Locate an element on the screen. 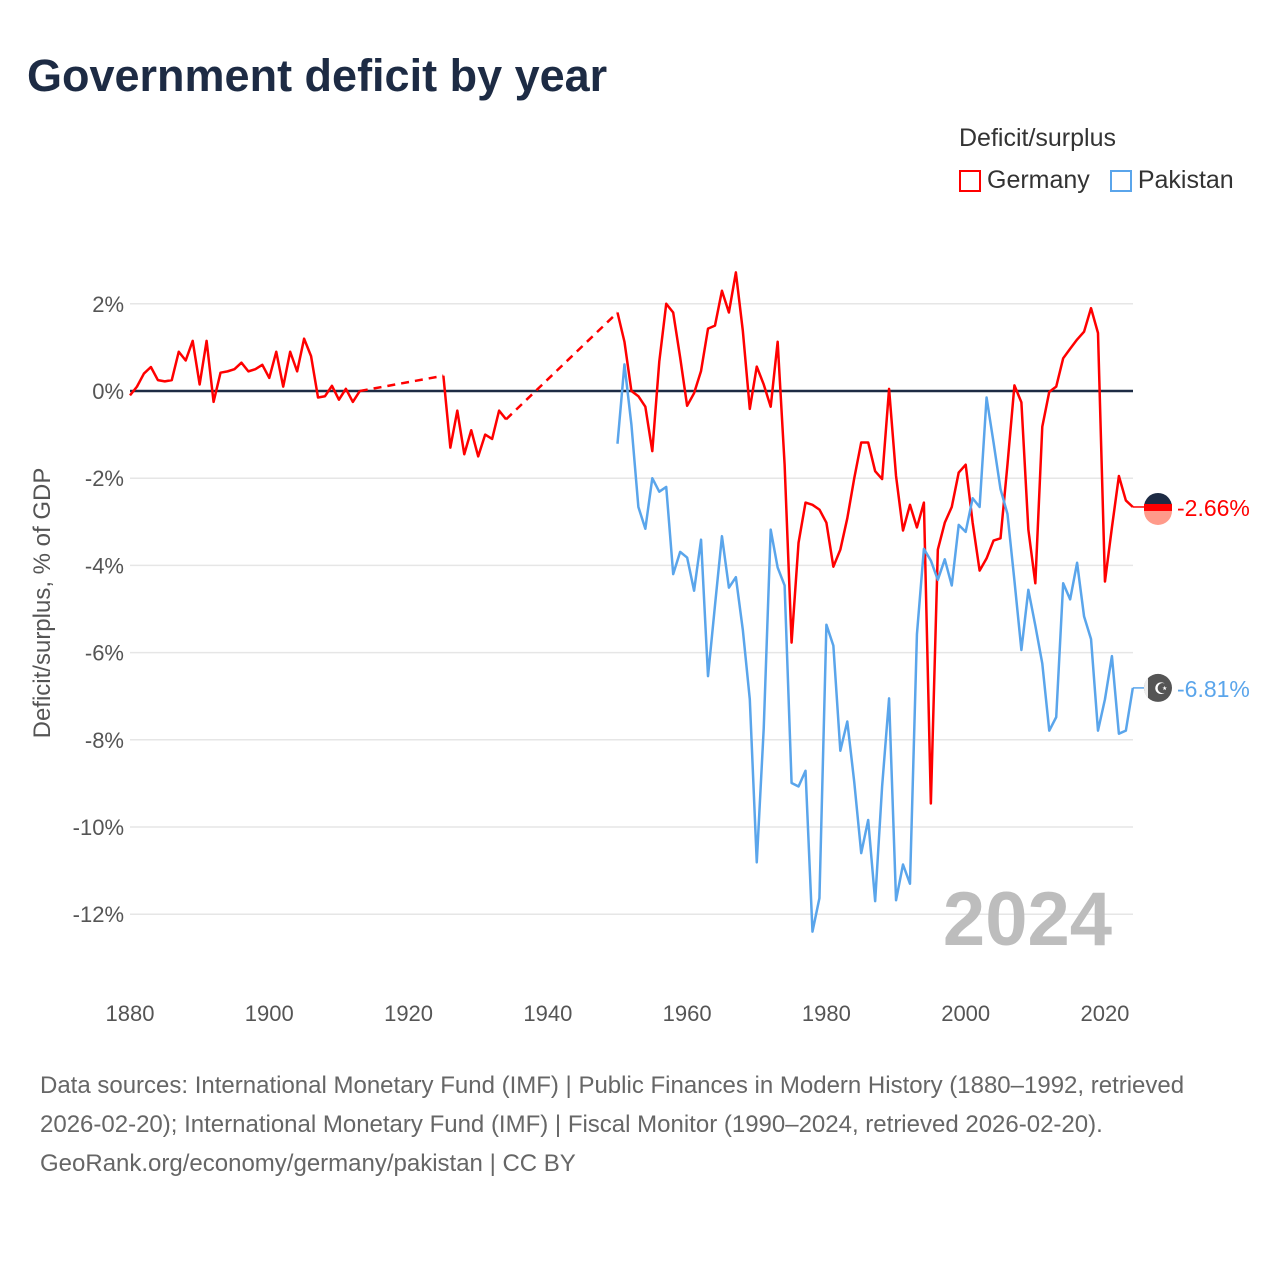 The width and height of the screenshot is (1280, 1280). legend-title: Deficit/surplus is located at coordinates (1037, 138).